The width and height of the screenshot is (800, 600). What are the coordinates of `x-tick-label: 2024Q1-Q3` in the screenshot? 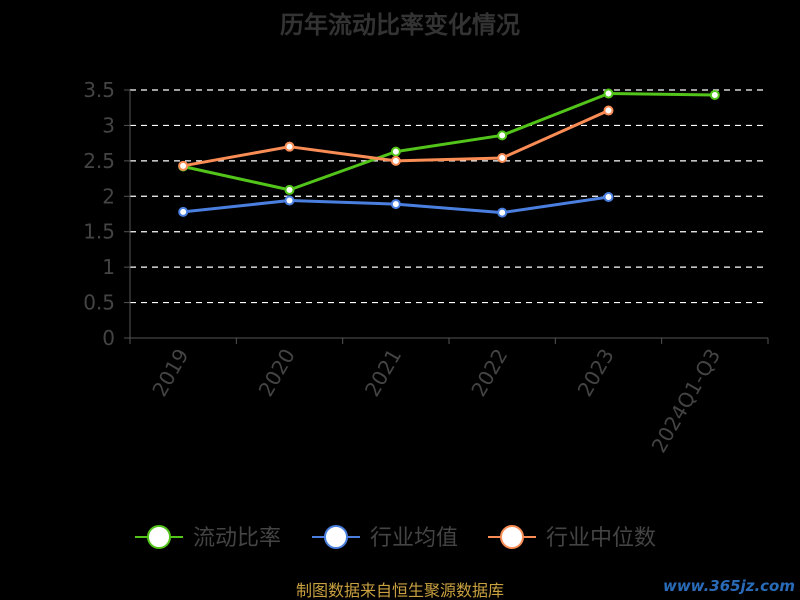 It's located at (685, 401).